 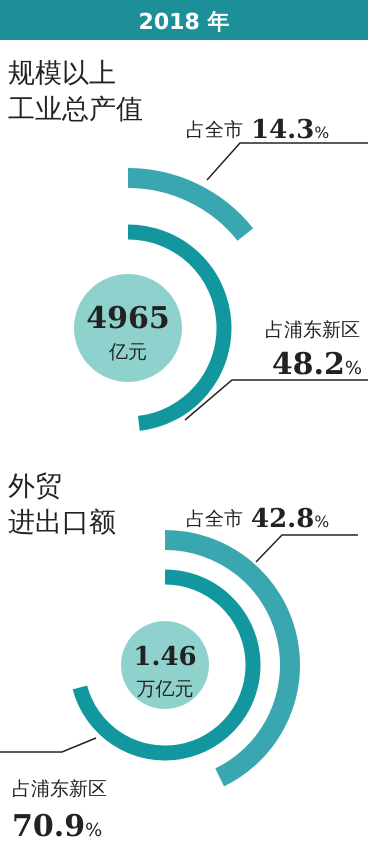 I want to click on data-label: 70.9%, so click(x=57, y=826).